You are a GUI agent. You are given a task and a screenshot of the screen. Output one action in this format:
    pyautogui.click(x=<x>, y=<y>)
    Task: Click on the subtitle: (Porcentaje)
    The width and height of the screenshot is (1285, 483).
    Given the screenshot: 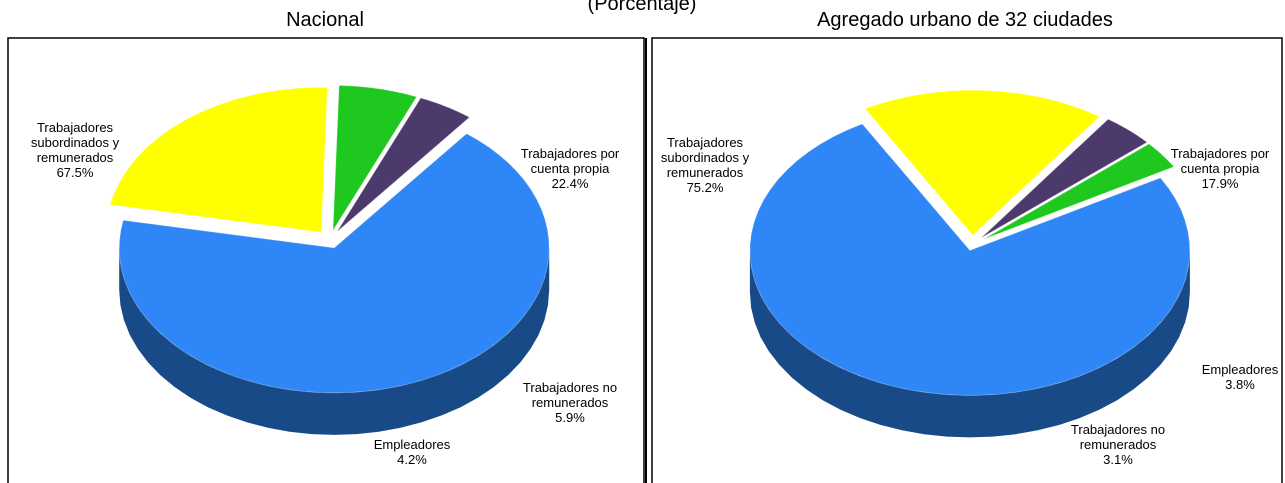 What is the action you would take?
    pyautogui.click(x=642, y=7)
    